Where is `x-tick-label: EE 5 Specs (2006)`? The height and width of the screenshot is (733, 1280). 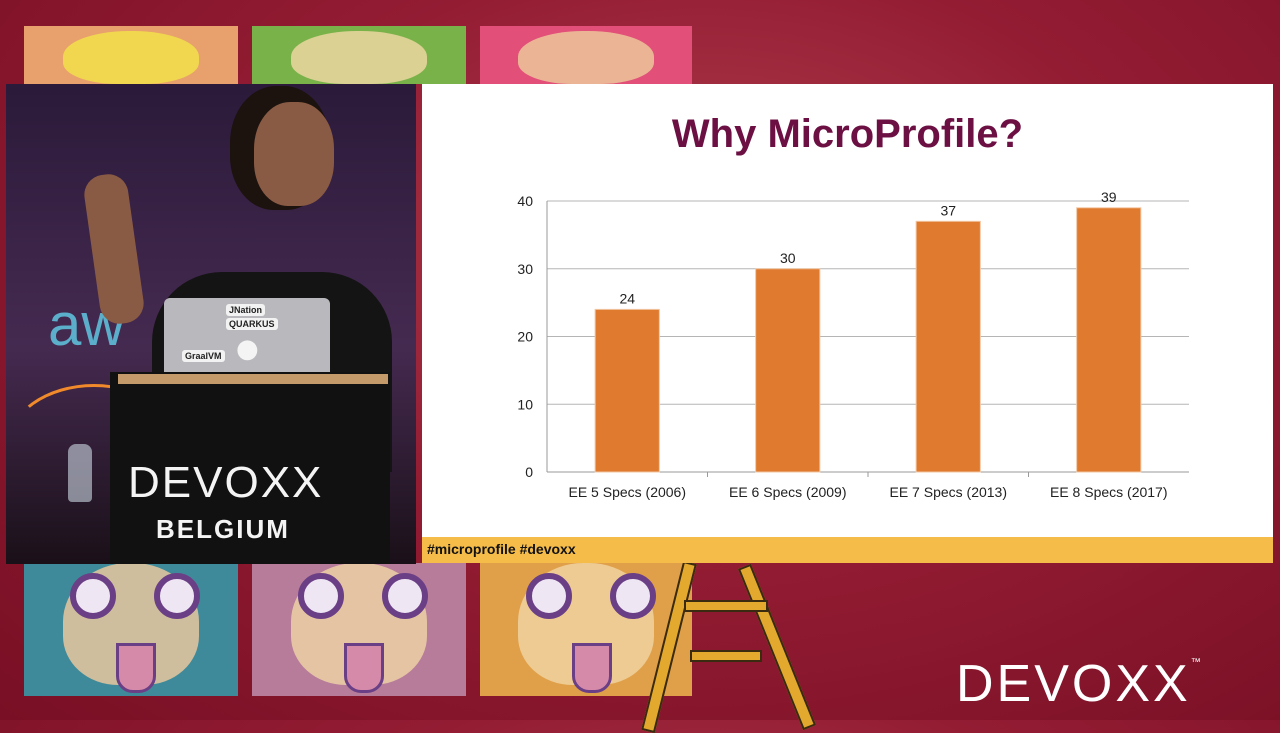
x-tick-label: EE 5 Specs (2006) is located at coordinates (627, 492).